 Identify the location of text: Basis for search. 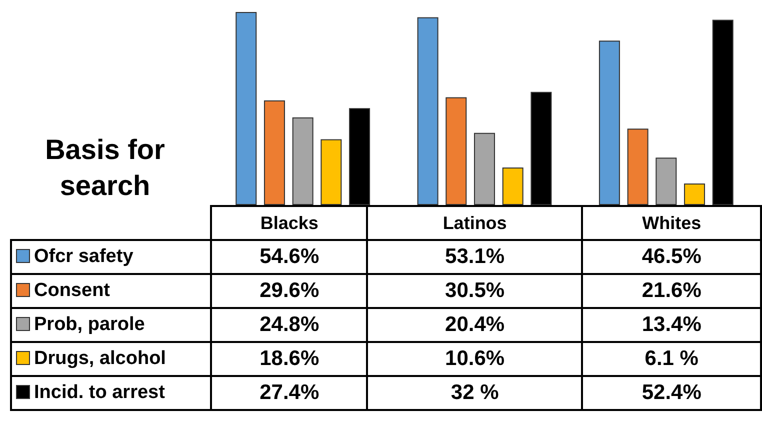
(105, 168).